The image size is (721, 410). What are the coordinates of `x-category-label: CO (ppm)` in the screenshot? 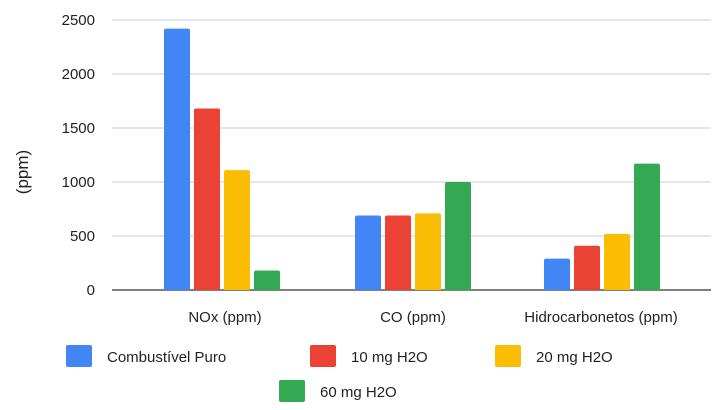 It's located at (413, 317).